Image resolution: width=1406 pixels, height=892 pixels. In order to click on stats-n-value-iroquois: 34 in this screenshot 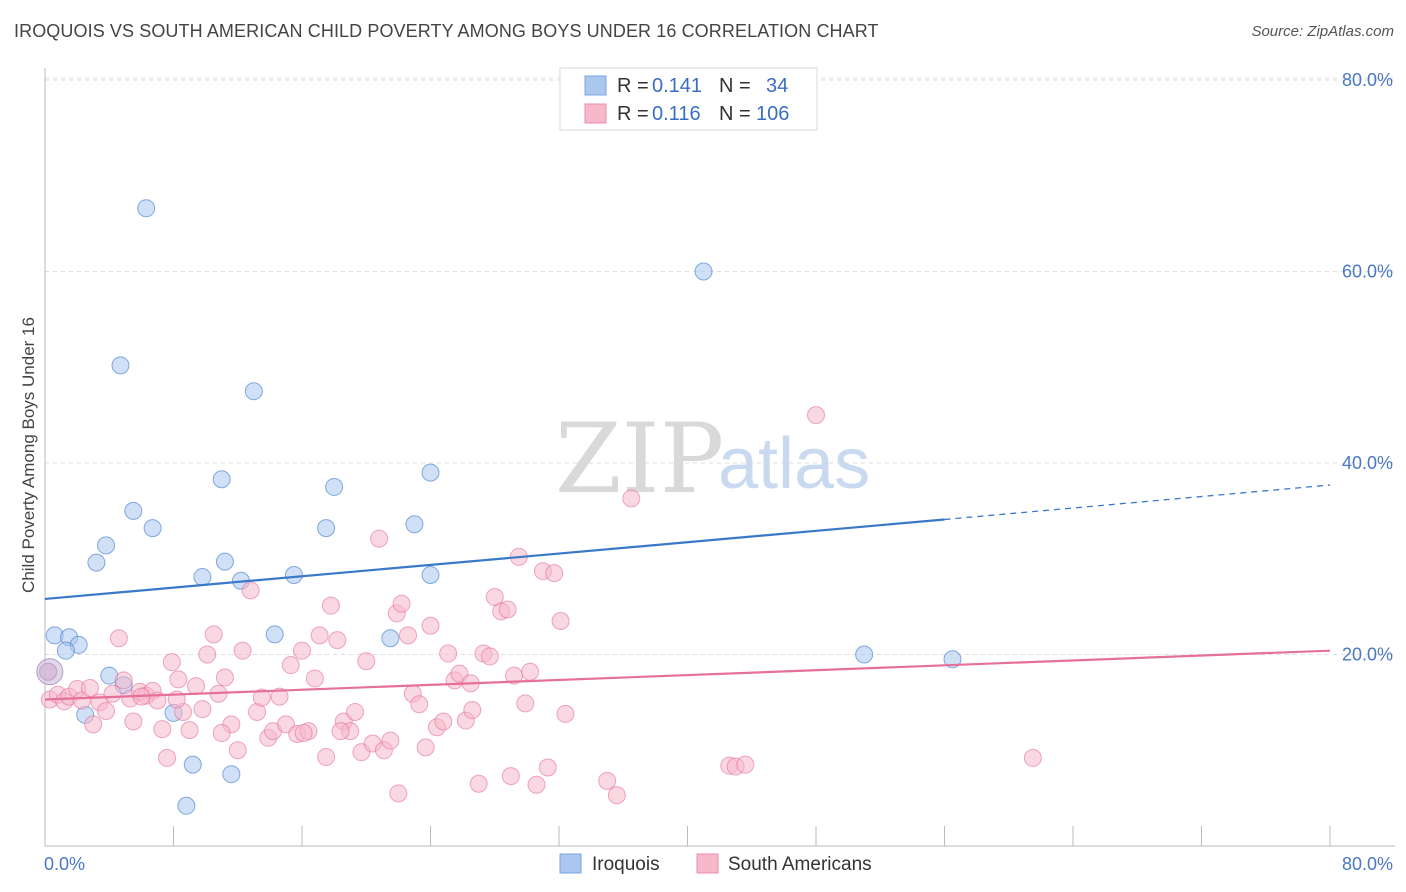, I will do `click(777, 86)`.